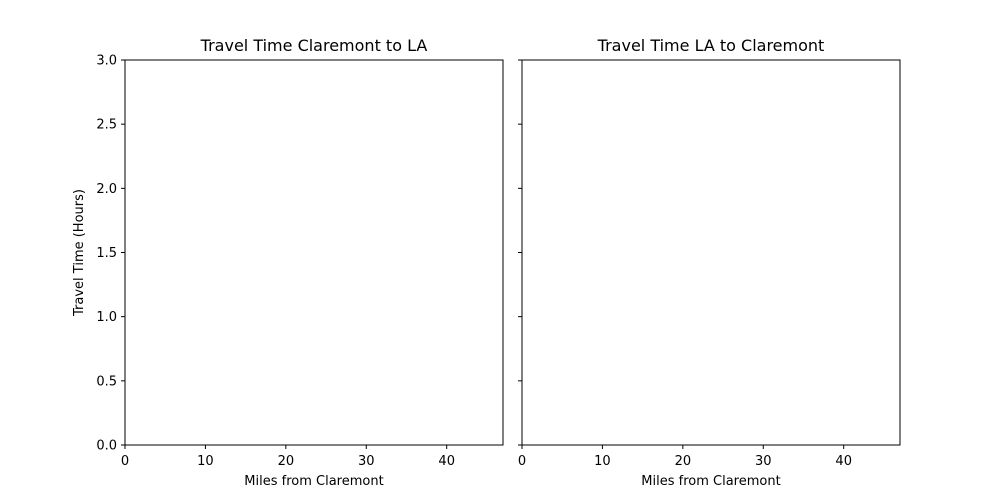 The width and height of the screenshot is (1000, 500). Describe the element at coordinates (106, 446) in the screenshot. I see `y-tick-label: 0.0` at that location.